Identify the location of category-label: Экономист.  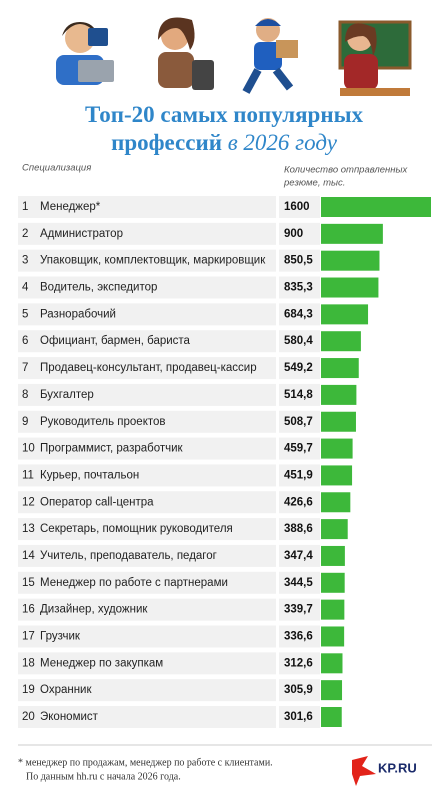
(69, 717).